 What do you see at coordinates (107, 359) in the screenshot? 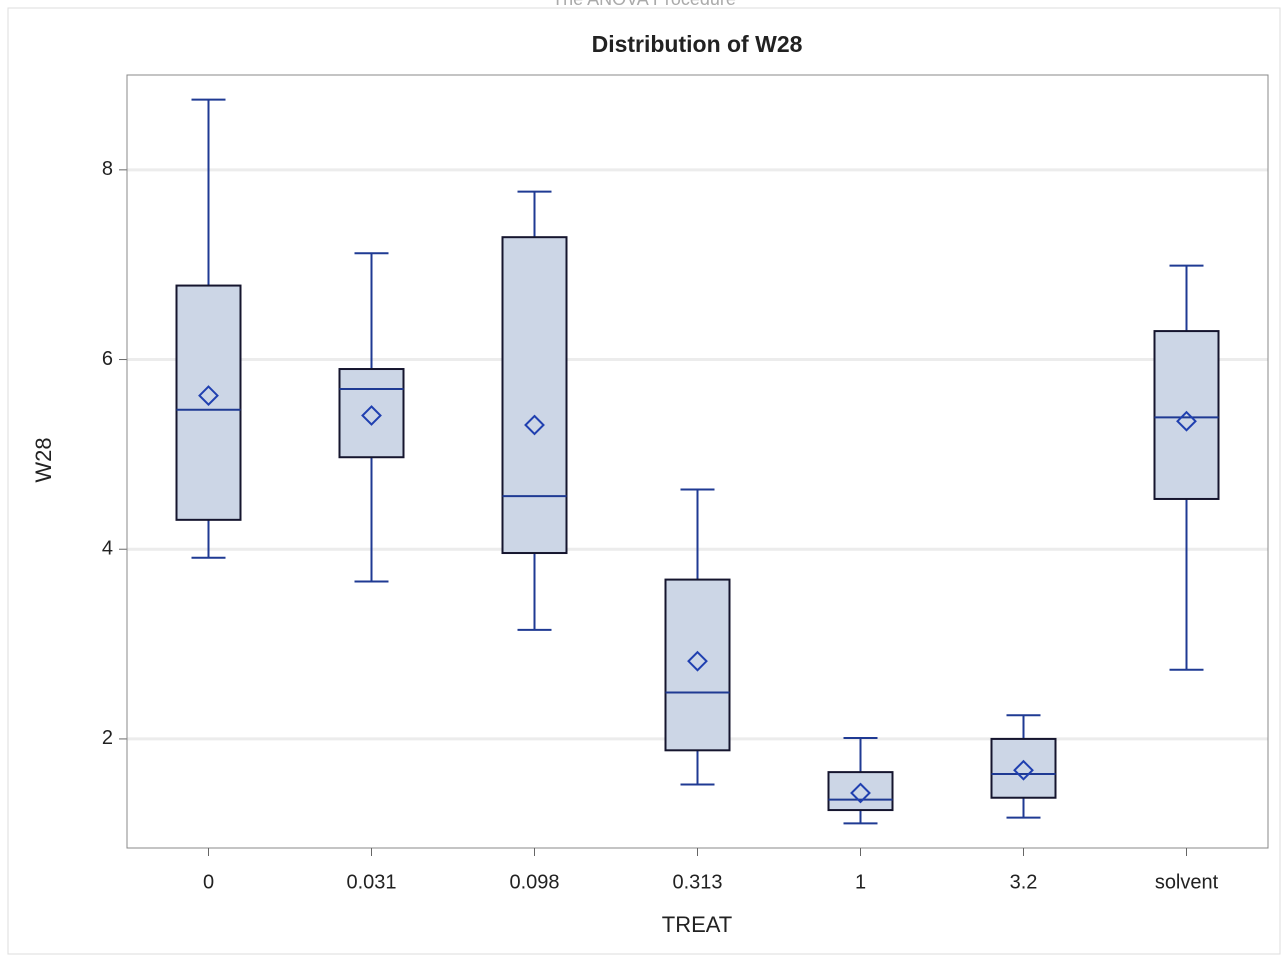
I see `y-tick-label: 6` at bounding box center [107, 359].